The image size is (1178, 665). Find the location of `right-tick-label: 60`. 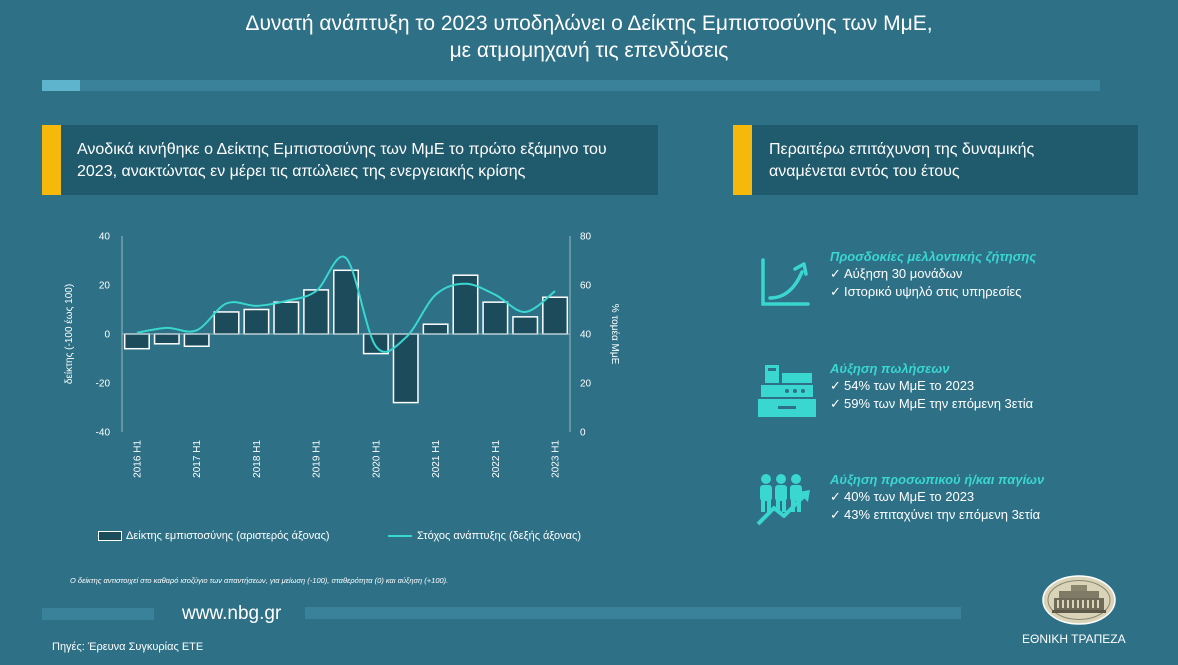

right-tick-label: 60 is located at coordinates (586, 286).